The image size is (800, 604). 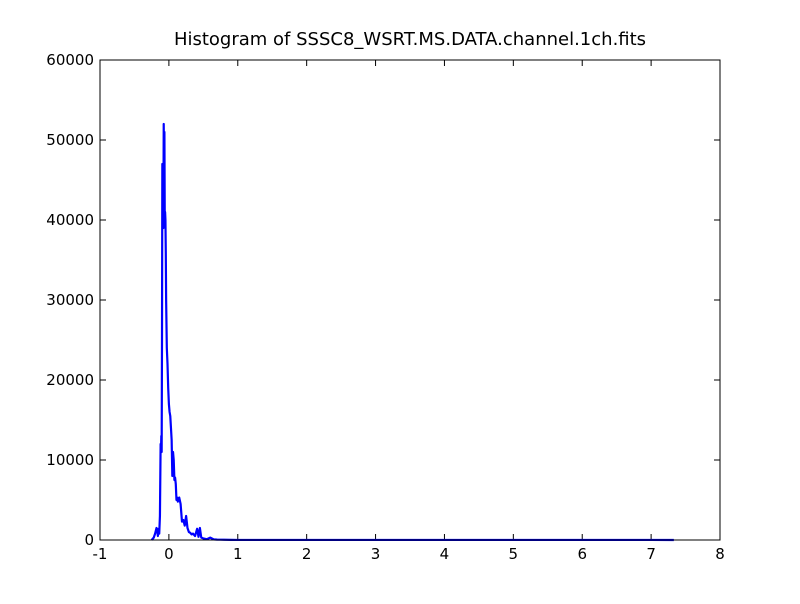 I want to click on y-tick-label: 60000, so click(x=70, y=60).